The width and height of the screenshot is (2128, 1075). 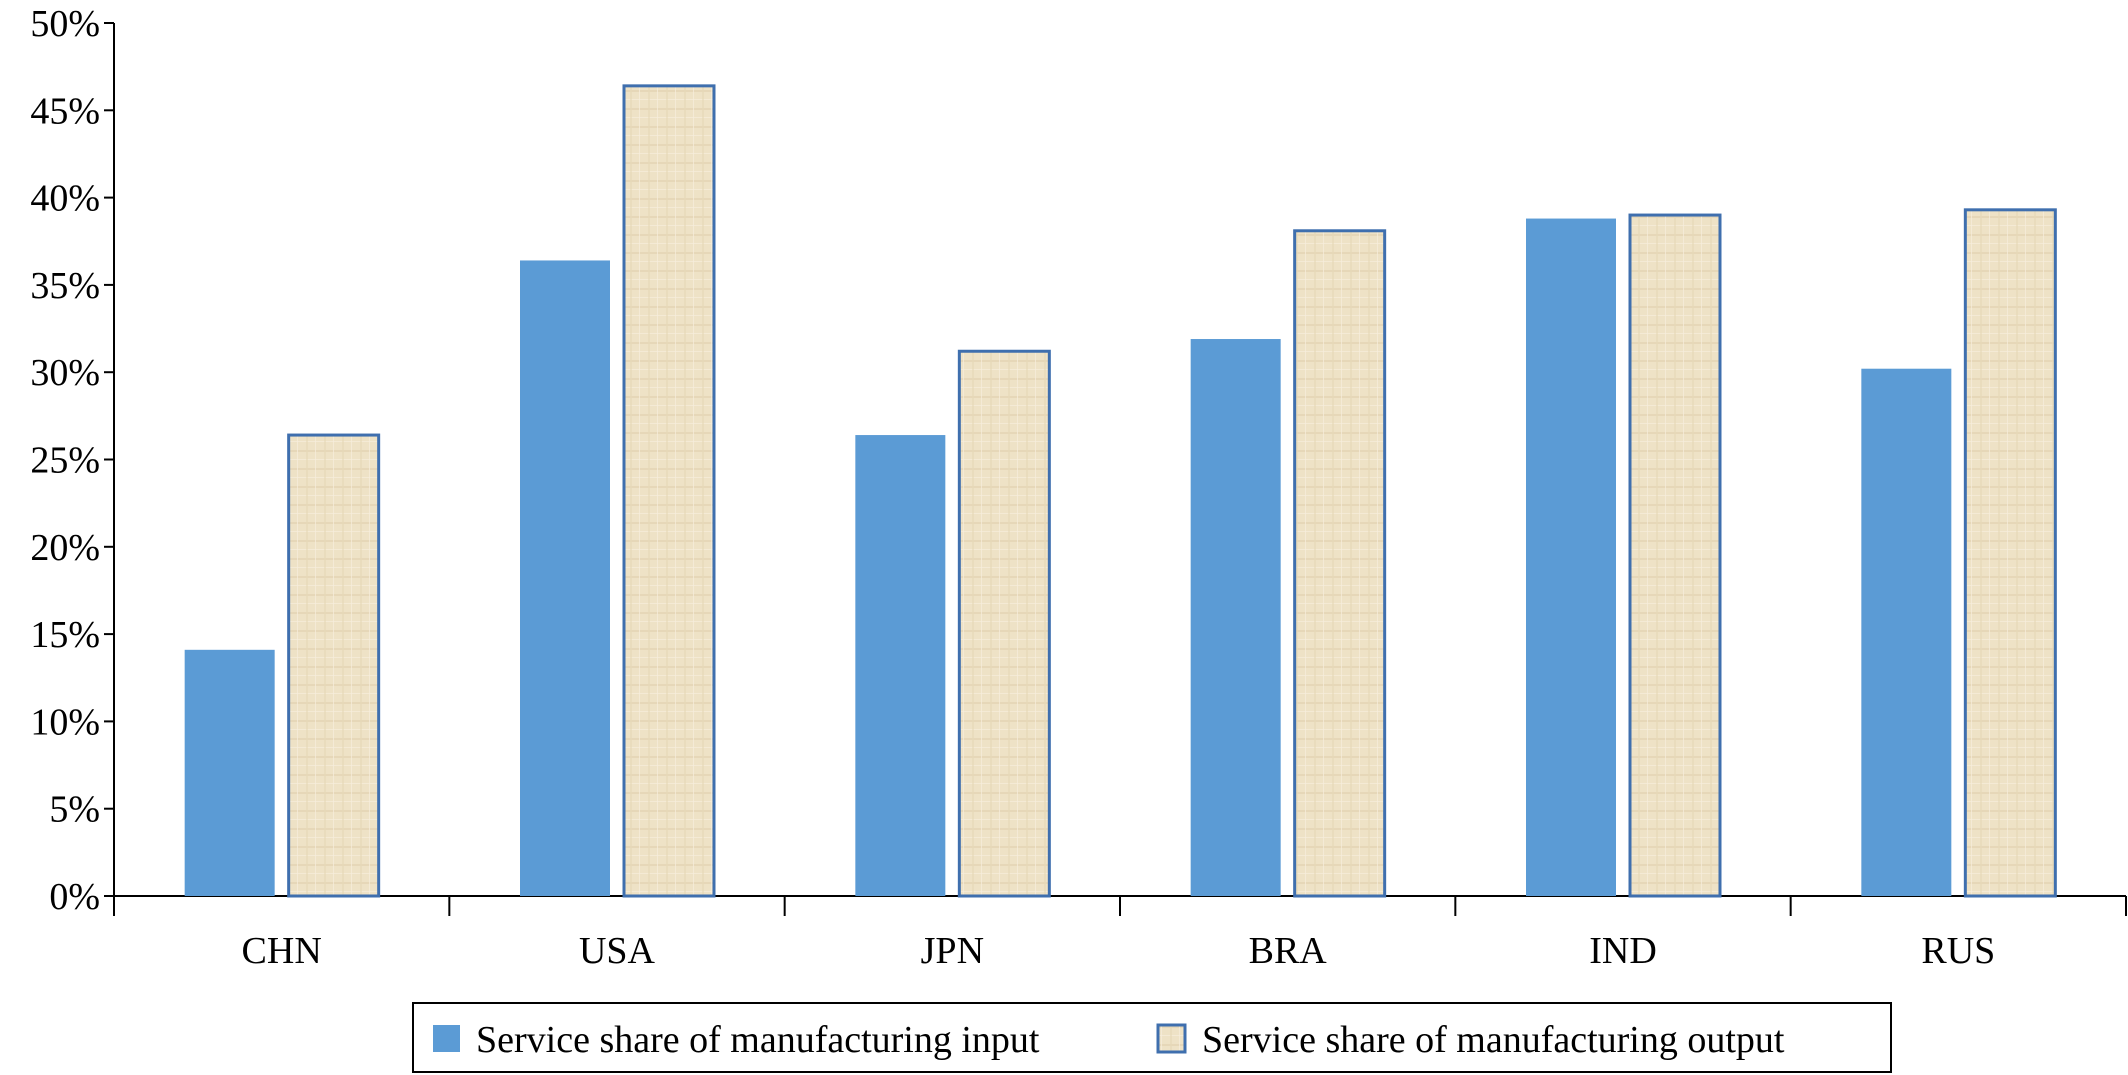 What do you see at coordinates (669, 491) in the screenshot?
I see `bar-output-usa` at bounding box center [669, 491].